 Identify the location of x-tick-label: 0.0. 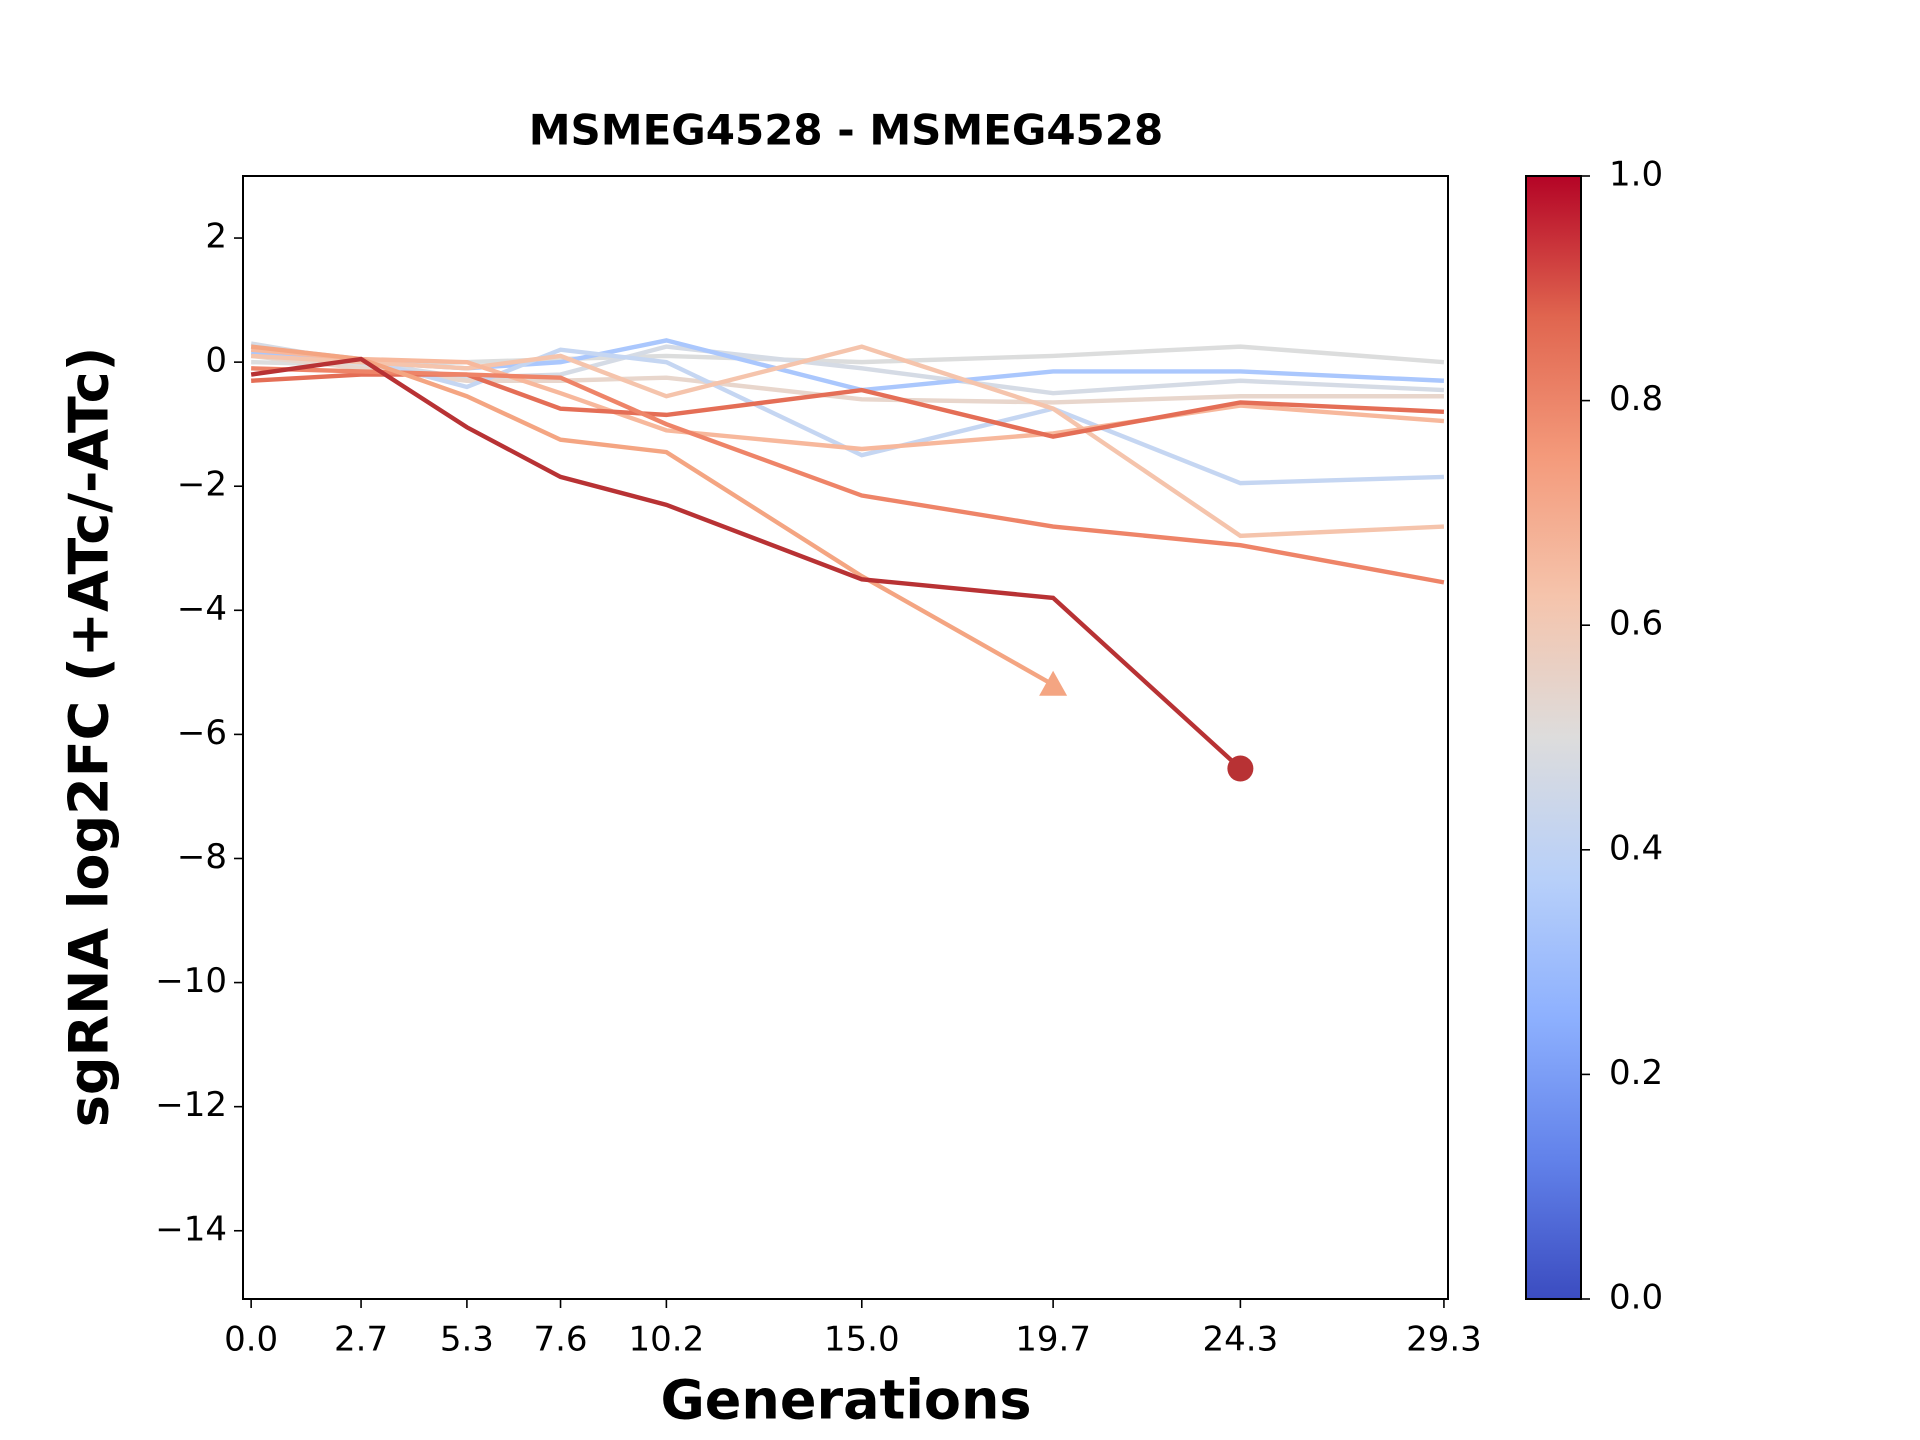
(251, 1340).